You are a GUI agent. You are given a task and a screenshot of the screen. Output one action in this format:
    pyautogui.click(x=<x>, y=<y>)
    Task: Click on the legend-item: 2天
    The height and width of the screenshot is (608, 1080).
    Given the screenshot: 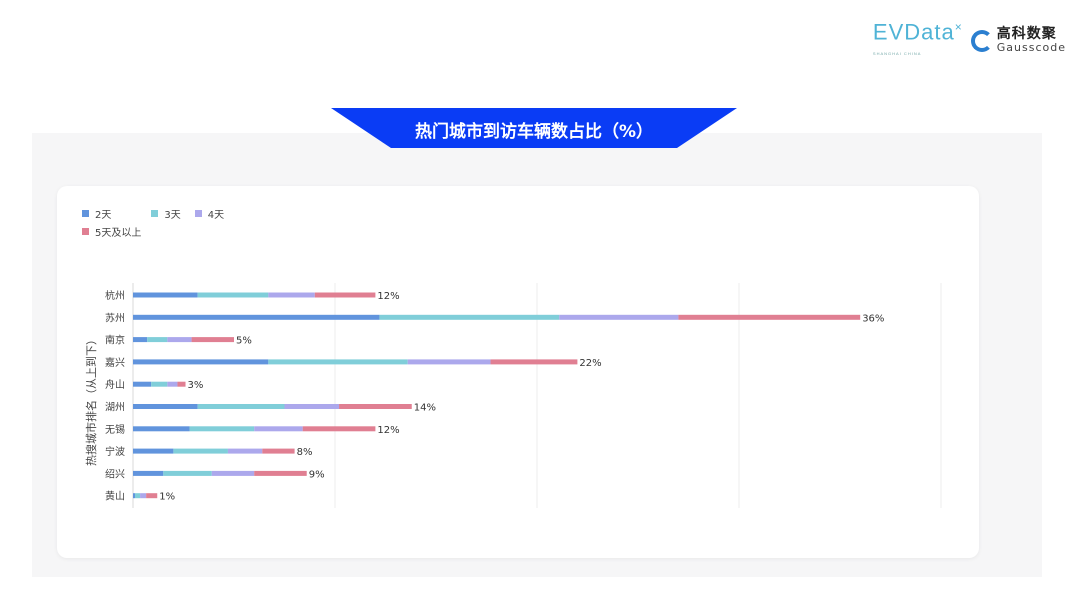 What is the action you would take?
    pyautogui.click(x=96, y=213)
    